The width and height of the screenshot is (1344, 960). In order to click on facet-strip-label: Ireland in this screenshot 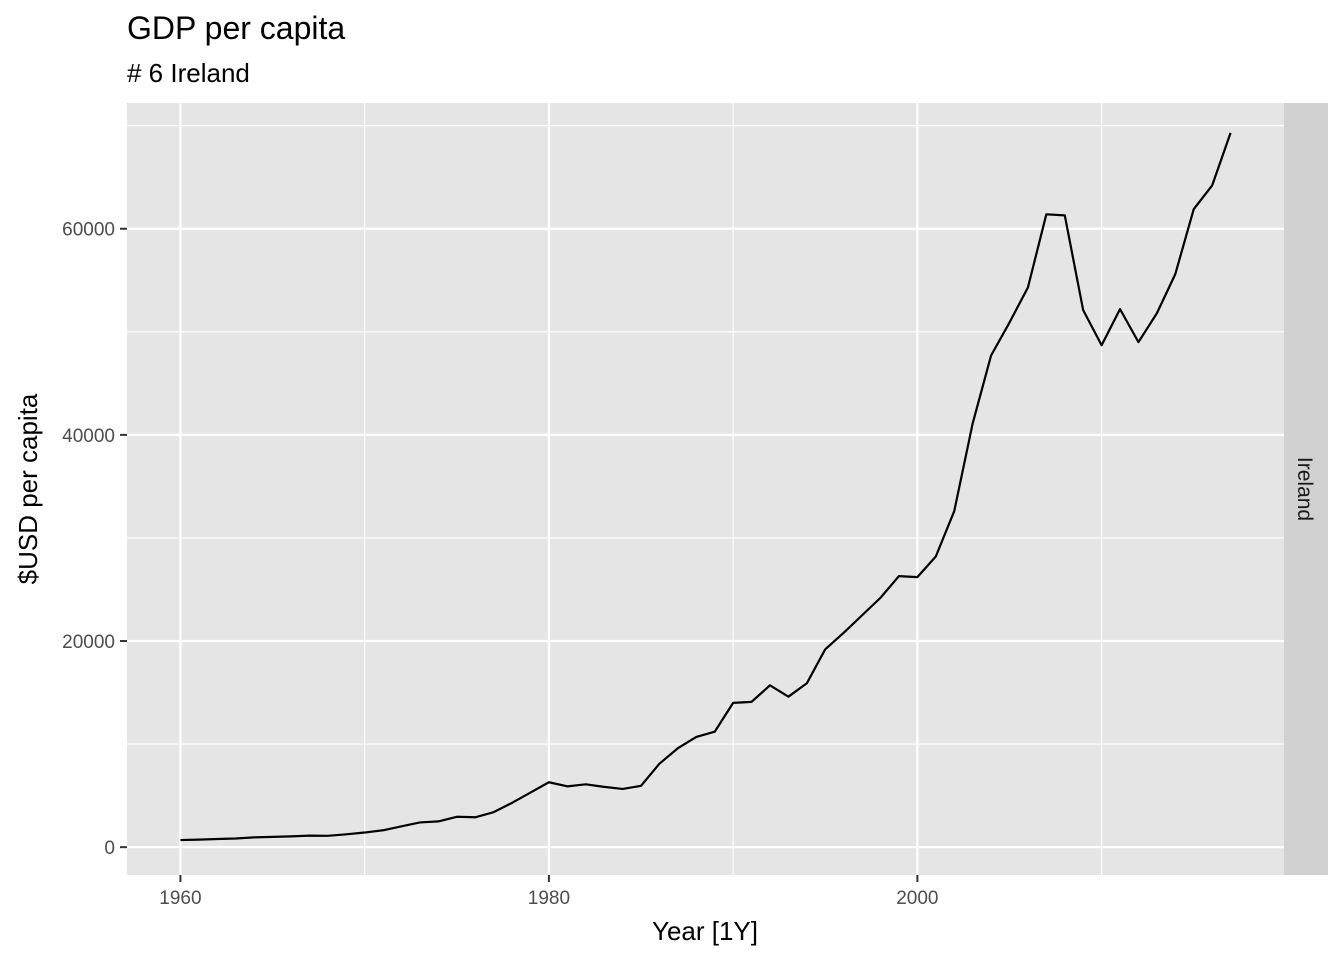, I will do `click(1304, 489)`.